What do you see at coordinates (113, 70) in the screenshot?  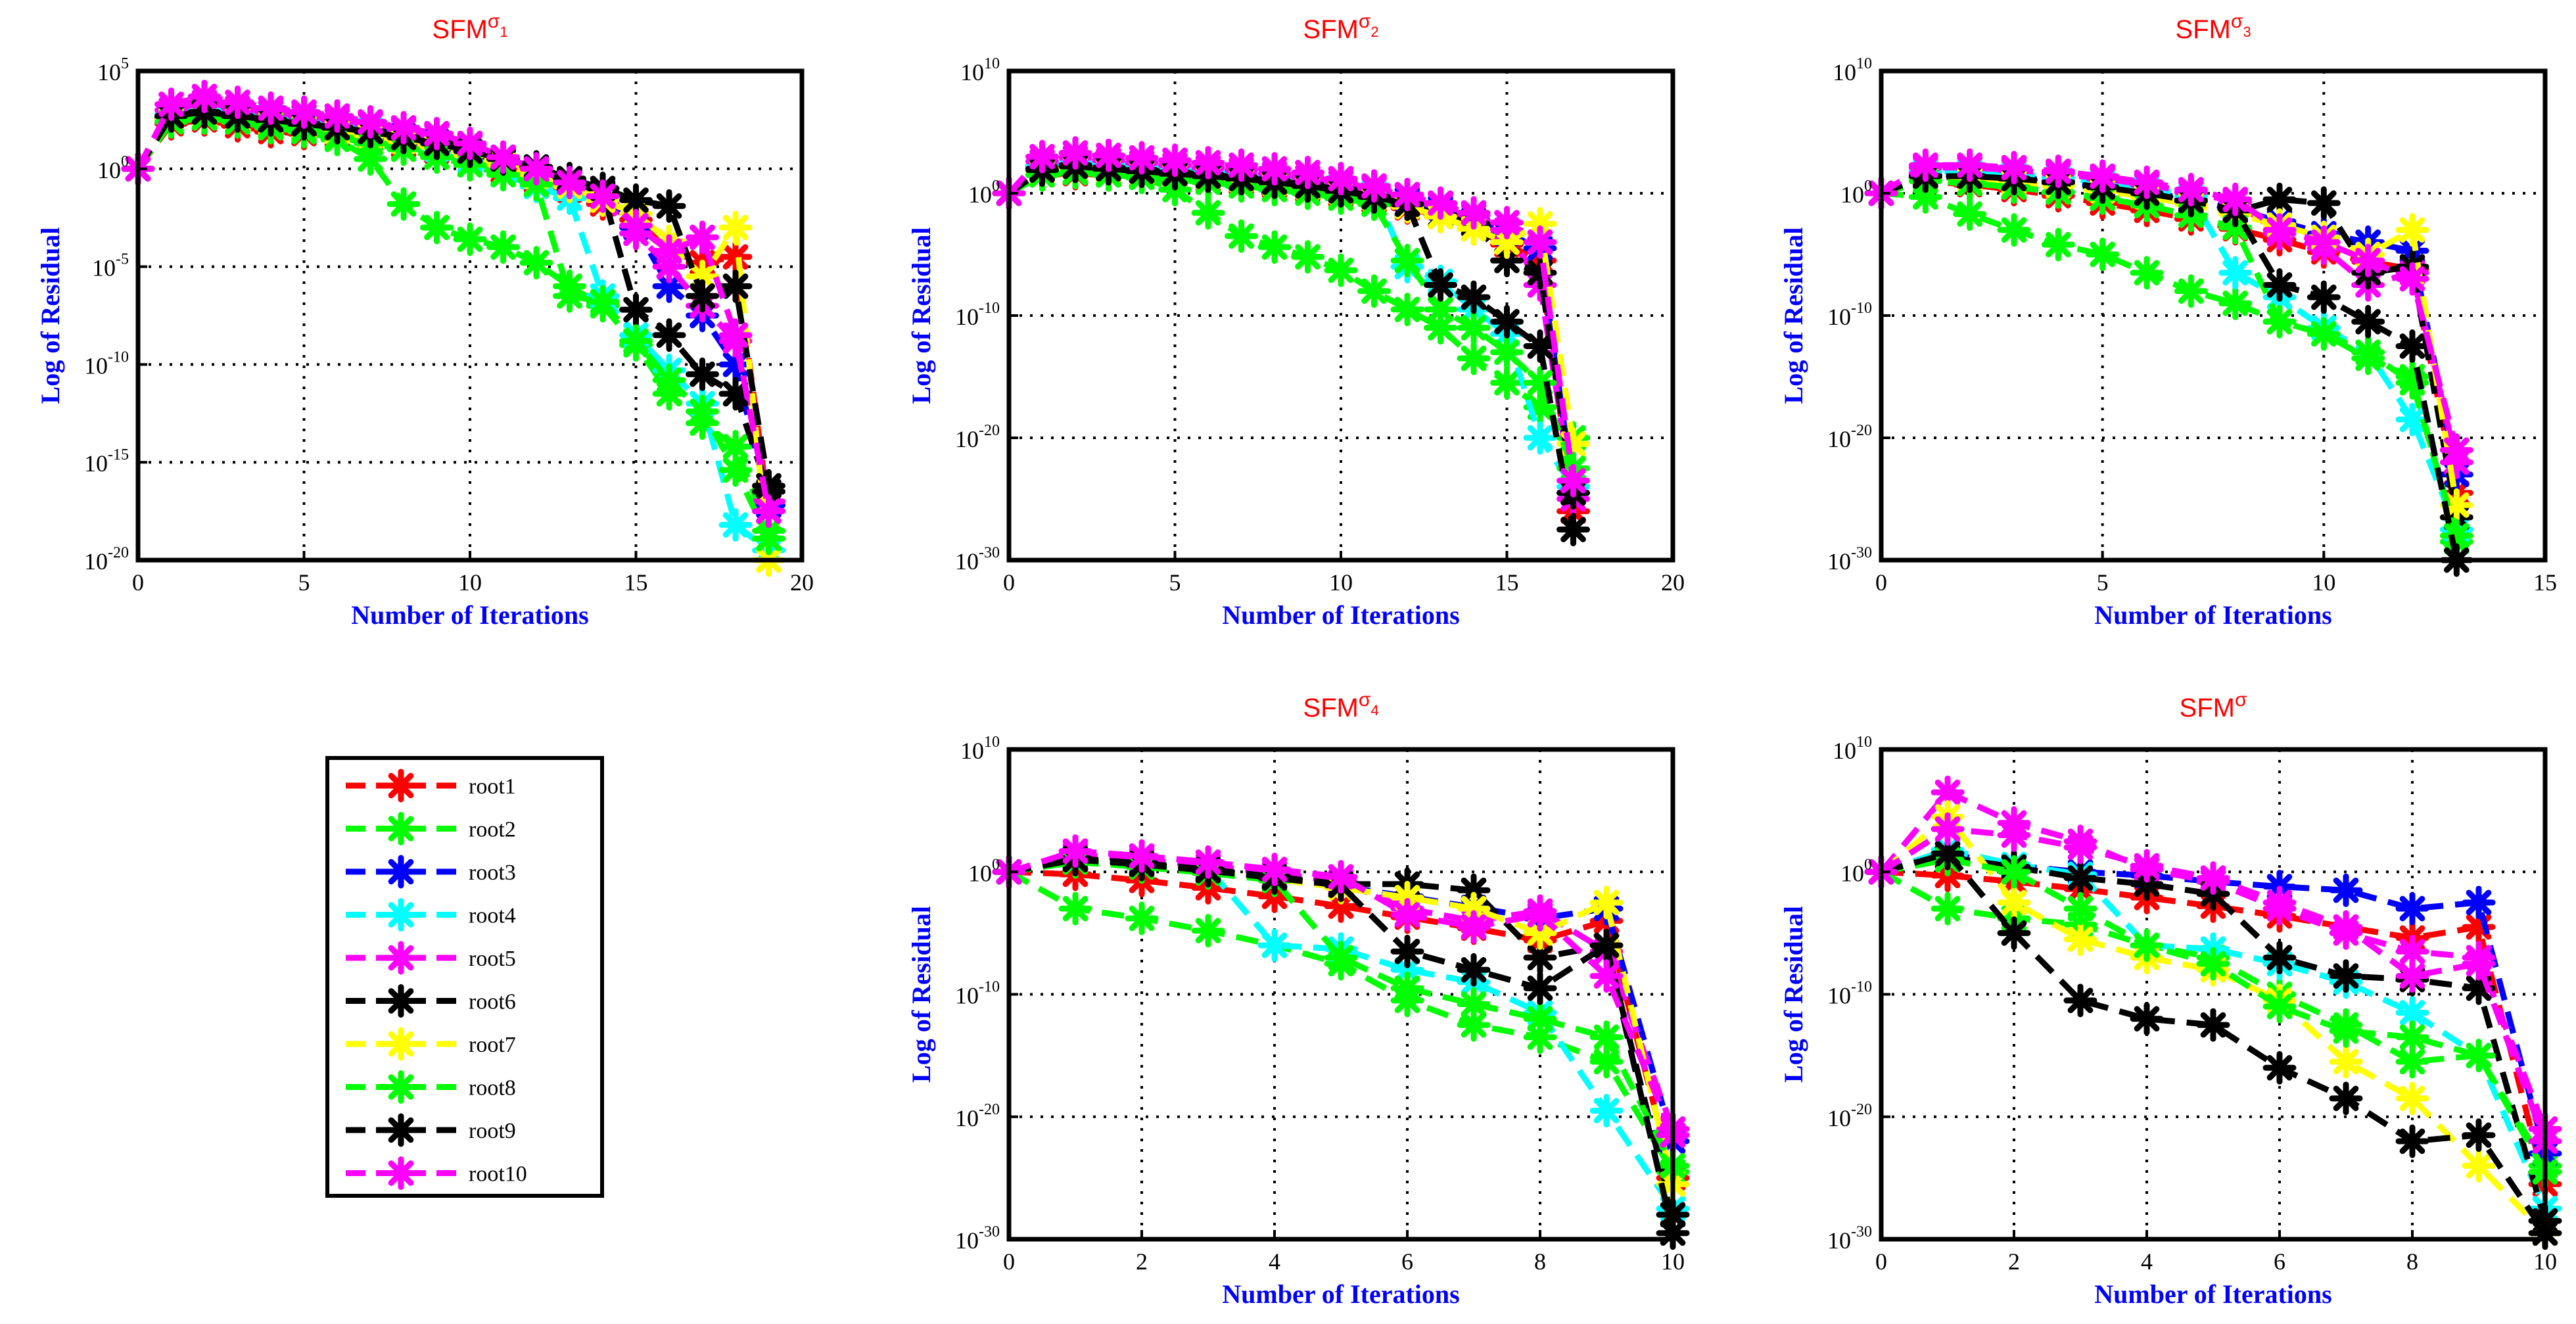 I see `y-tick-label: 10⁵` at bounding box center [113, 70].